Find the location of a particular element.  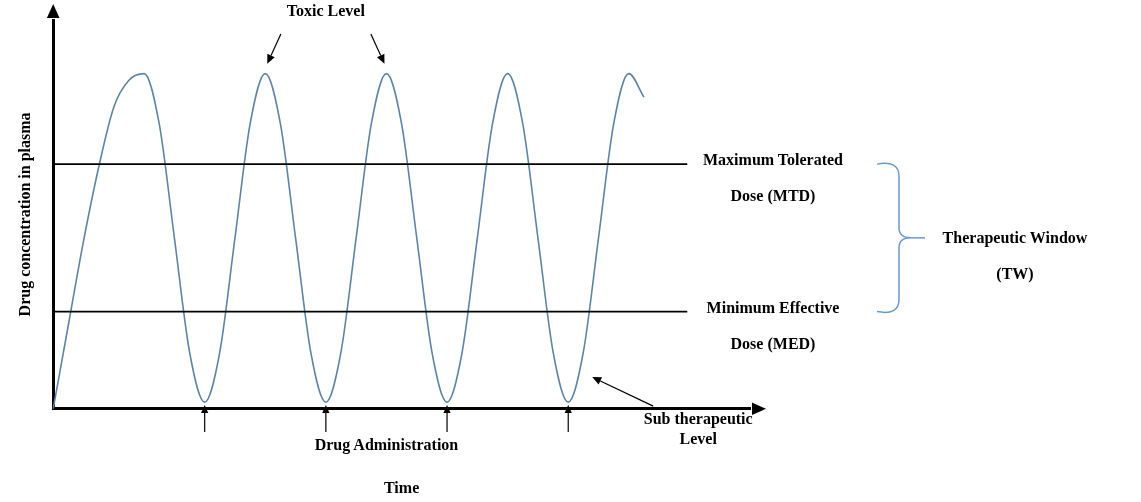

text: Sub therapeutic Level is located at coordinates (698, 429).